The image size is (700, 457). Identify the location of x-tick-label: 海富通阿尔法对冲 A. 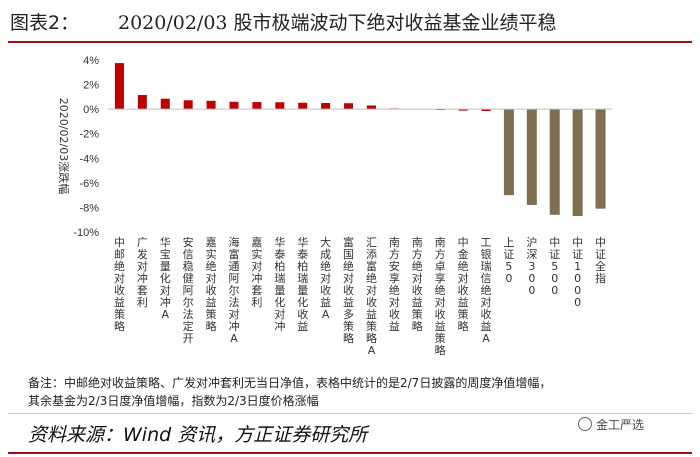
(234, 290).